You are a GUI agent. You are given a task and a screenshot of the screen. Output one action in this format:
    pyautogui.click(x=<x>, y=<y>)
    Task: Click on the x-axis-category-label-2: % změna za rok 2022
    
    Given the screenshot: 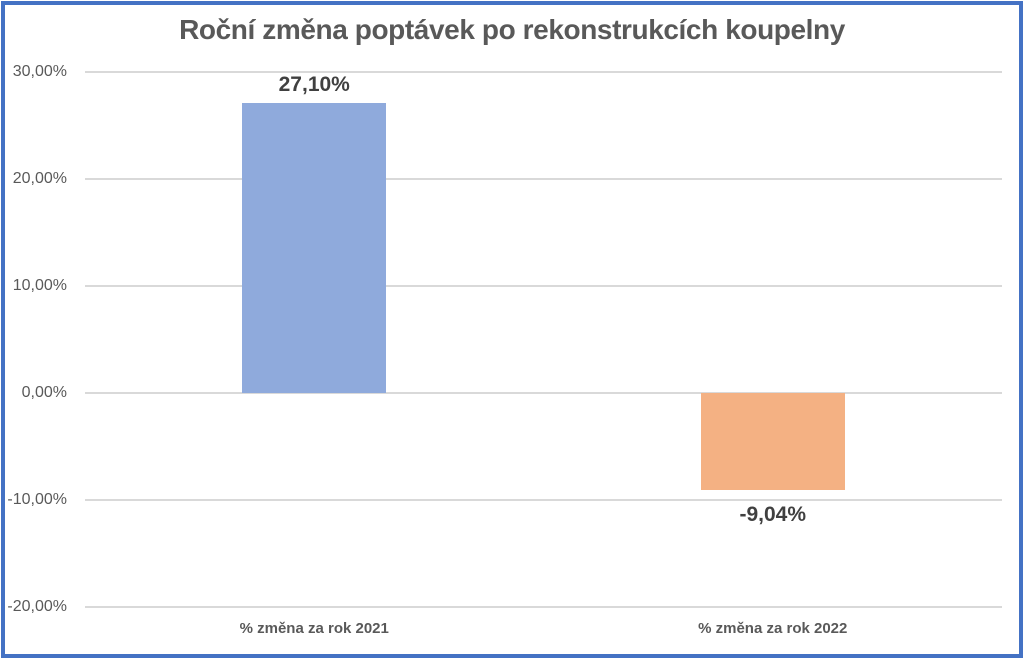 What is the action you would take?
    pyautogui.click(x=773, y=628)
    